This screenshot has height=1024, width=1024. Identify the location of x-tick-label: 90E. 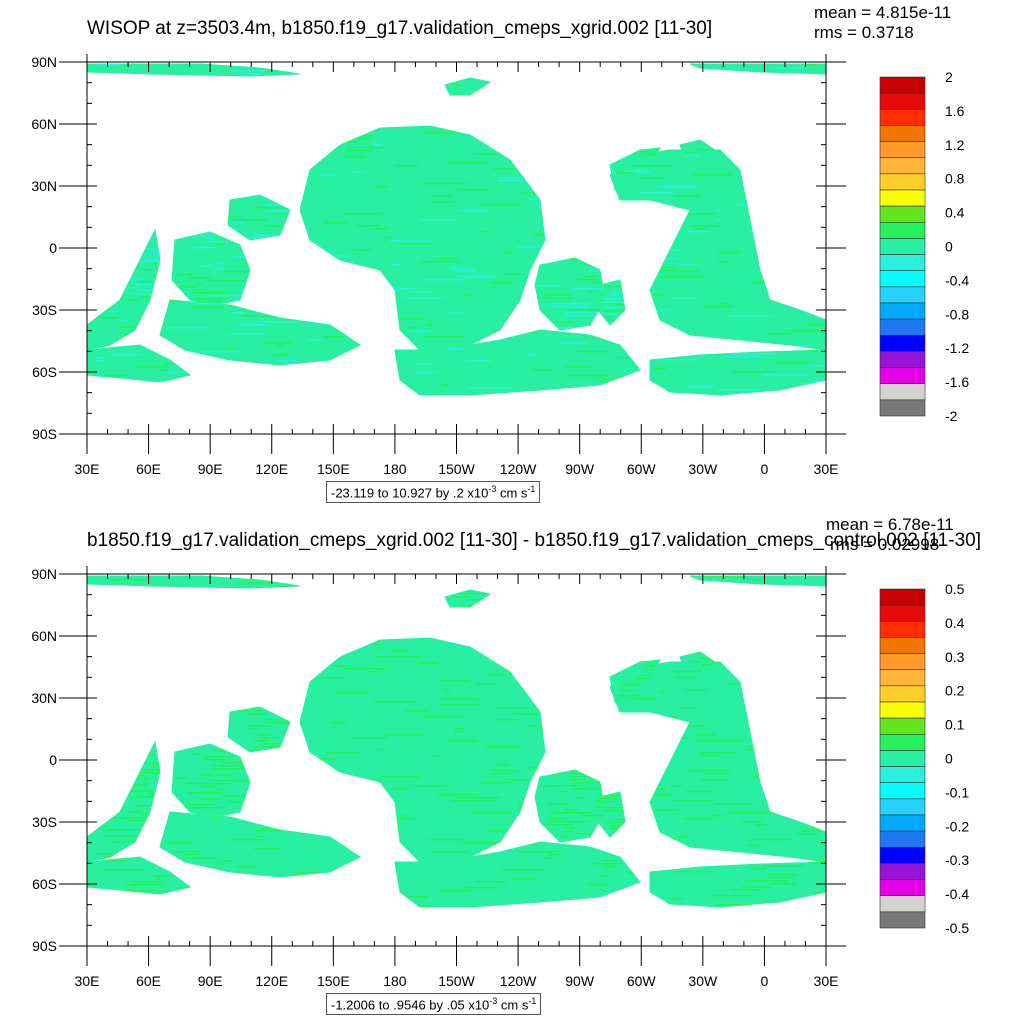
(210, 981).